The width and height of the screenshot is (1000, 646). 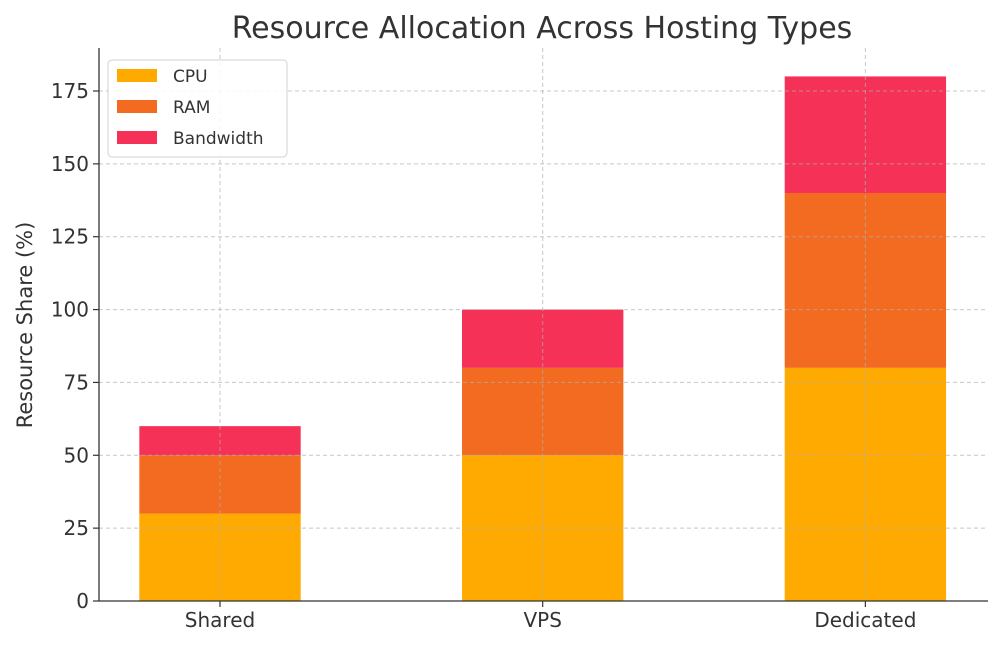 What do you see at coordinates (25, 325) in the screenshot?
I see `y-axis-label: Resource Share (%)` at bounding box center [25, 325].